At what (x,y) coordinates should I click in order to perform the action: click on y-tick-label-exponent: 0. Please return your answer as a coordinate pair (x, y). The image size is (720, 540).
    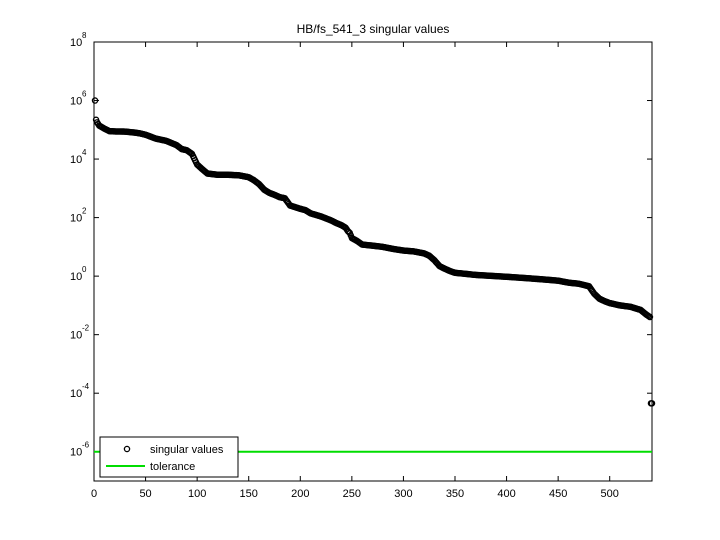
    Looking at the image, I should click on (84, 269).